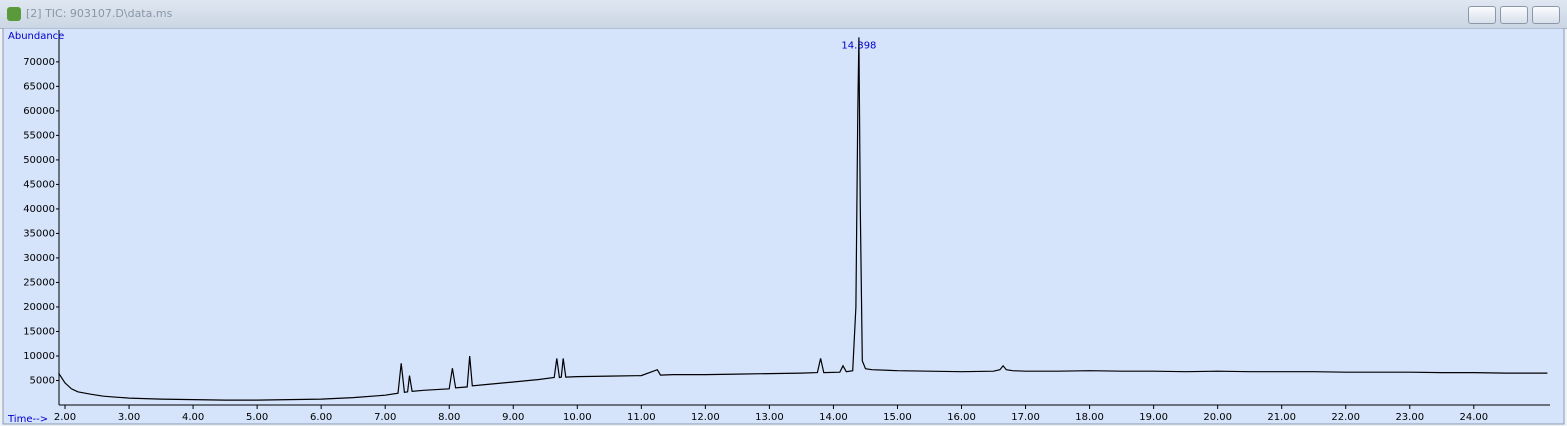 This screenshot has height=426, width=1567. Describe the element at coordinates (39, 160) in the screenshot. I see `y-tick-label: 50000` at that location.